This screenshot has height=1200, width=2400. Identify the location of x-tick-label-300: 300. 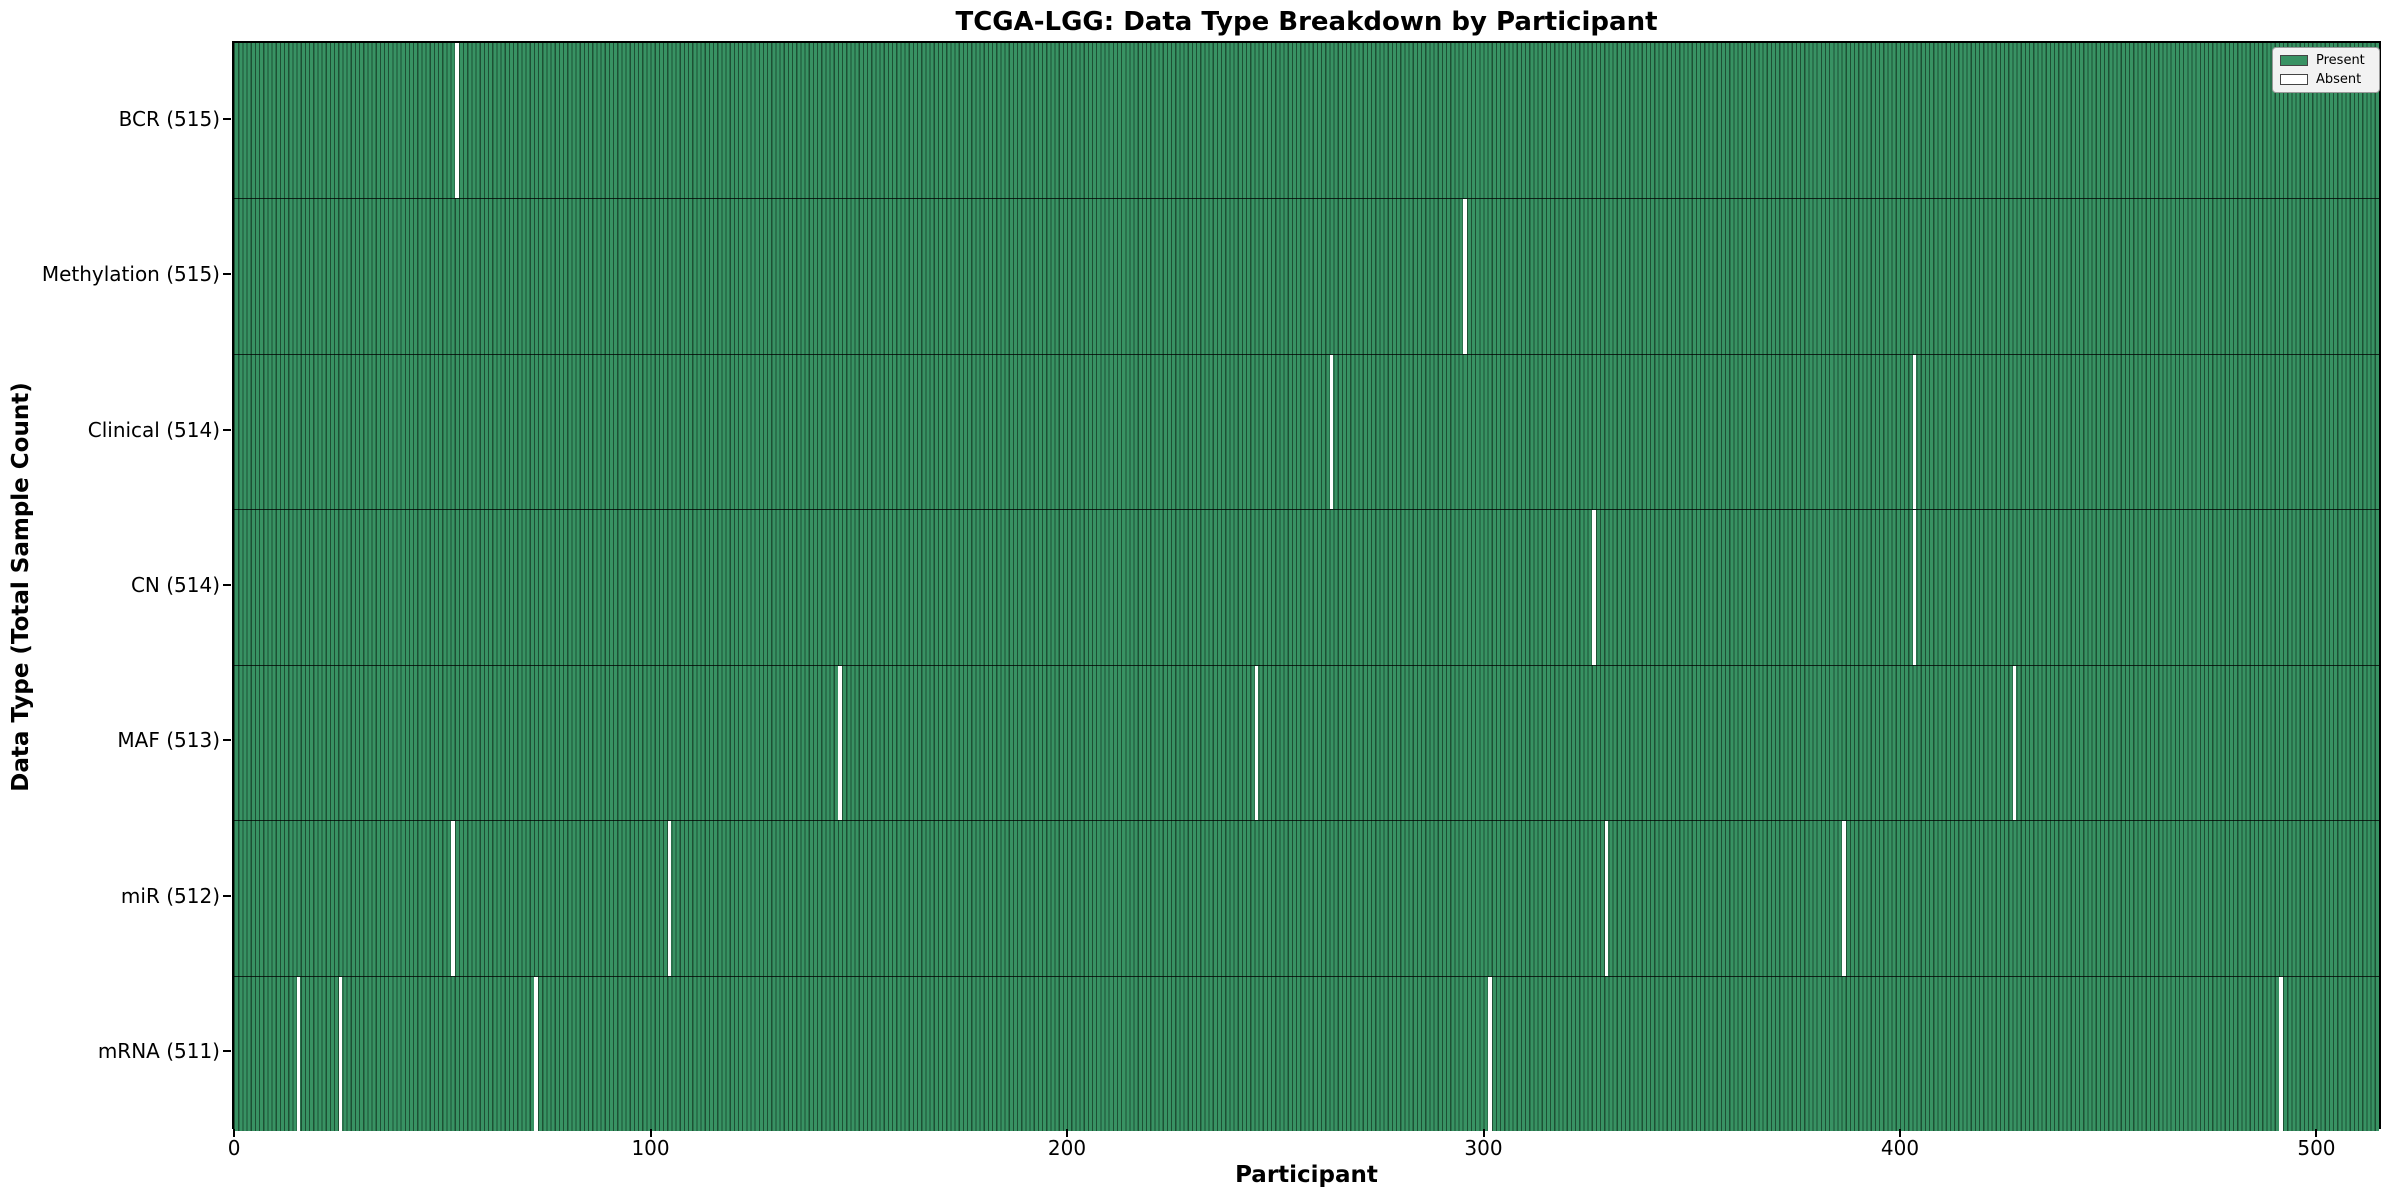
(1483, 1148).